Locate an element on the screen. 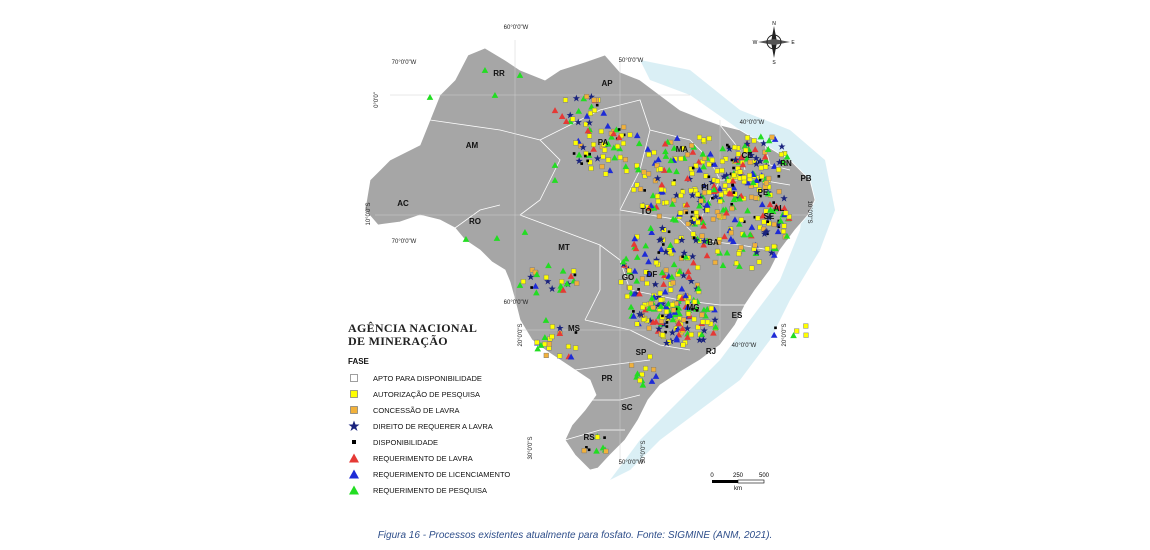 This screenshot has width=1150, height=550. state-label-am: AM is located at coordinates (472, 145).